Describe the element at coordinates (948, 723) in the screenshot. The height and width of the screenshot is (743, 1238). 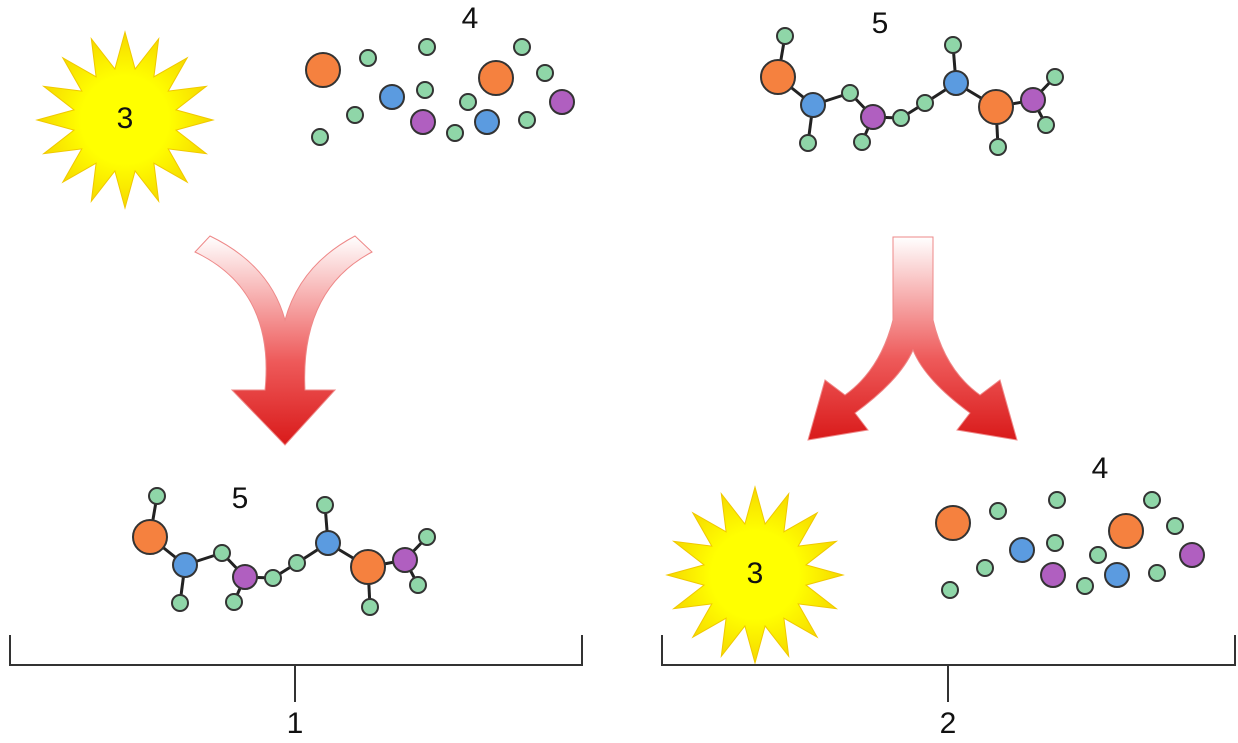
I see `panel-label: 2` at that location.